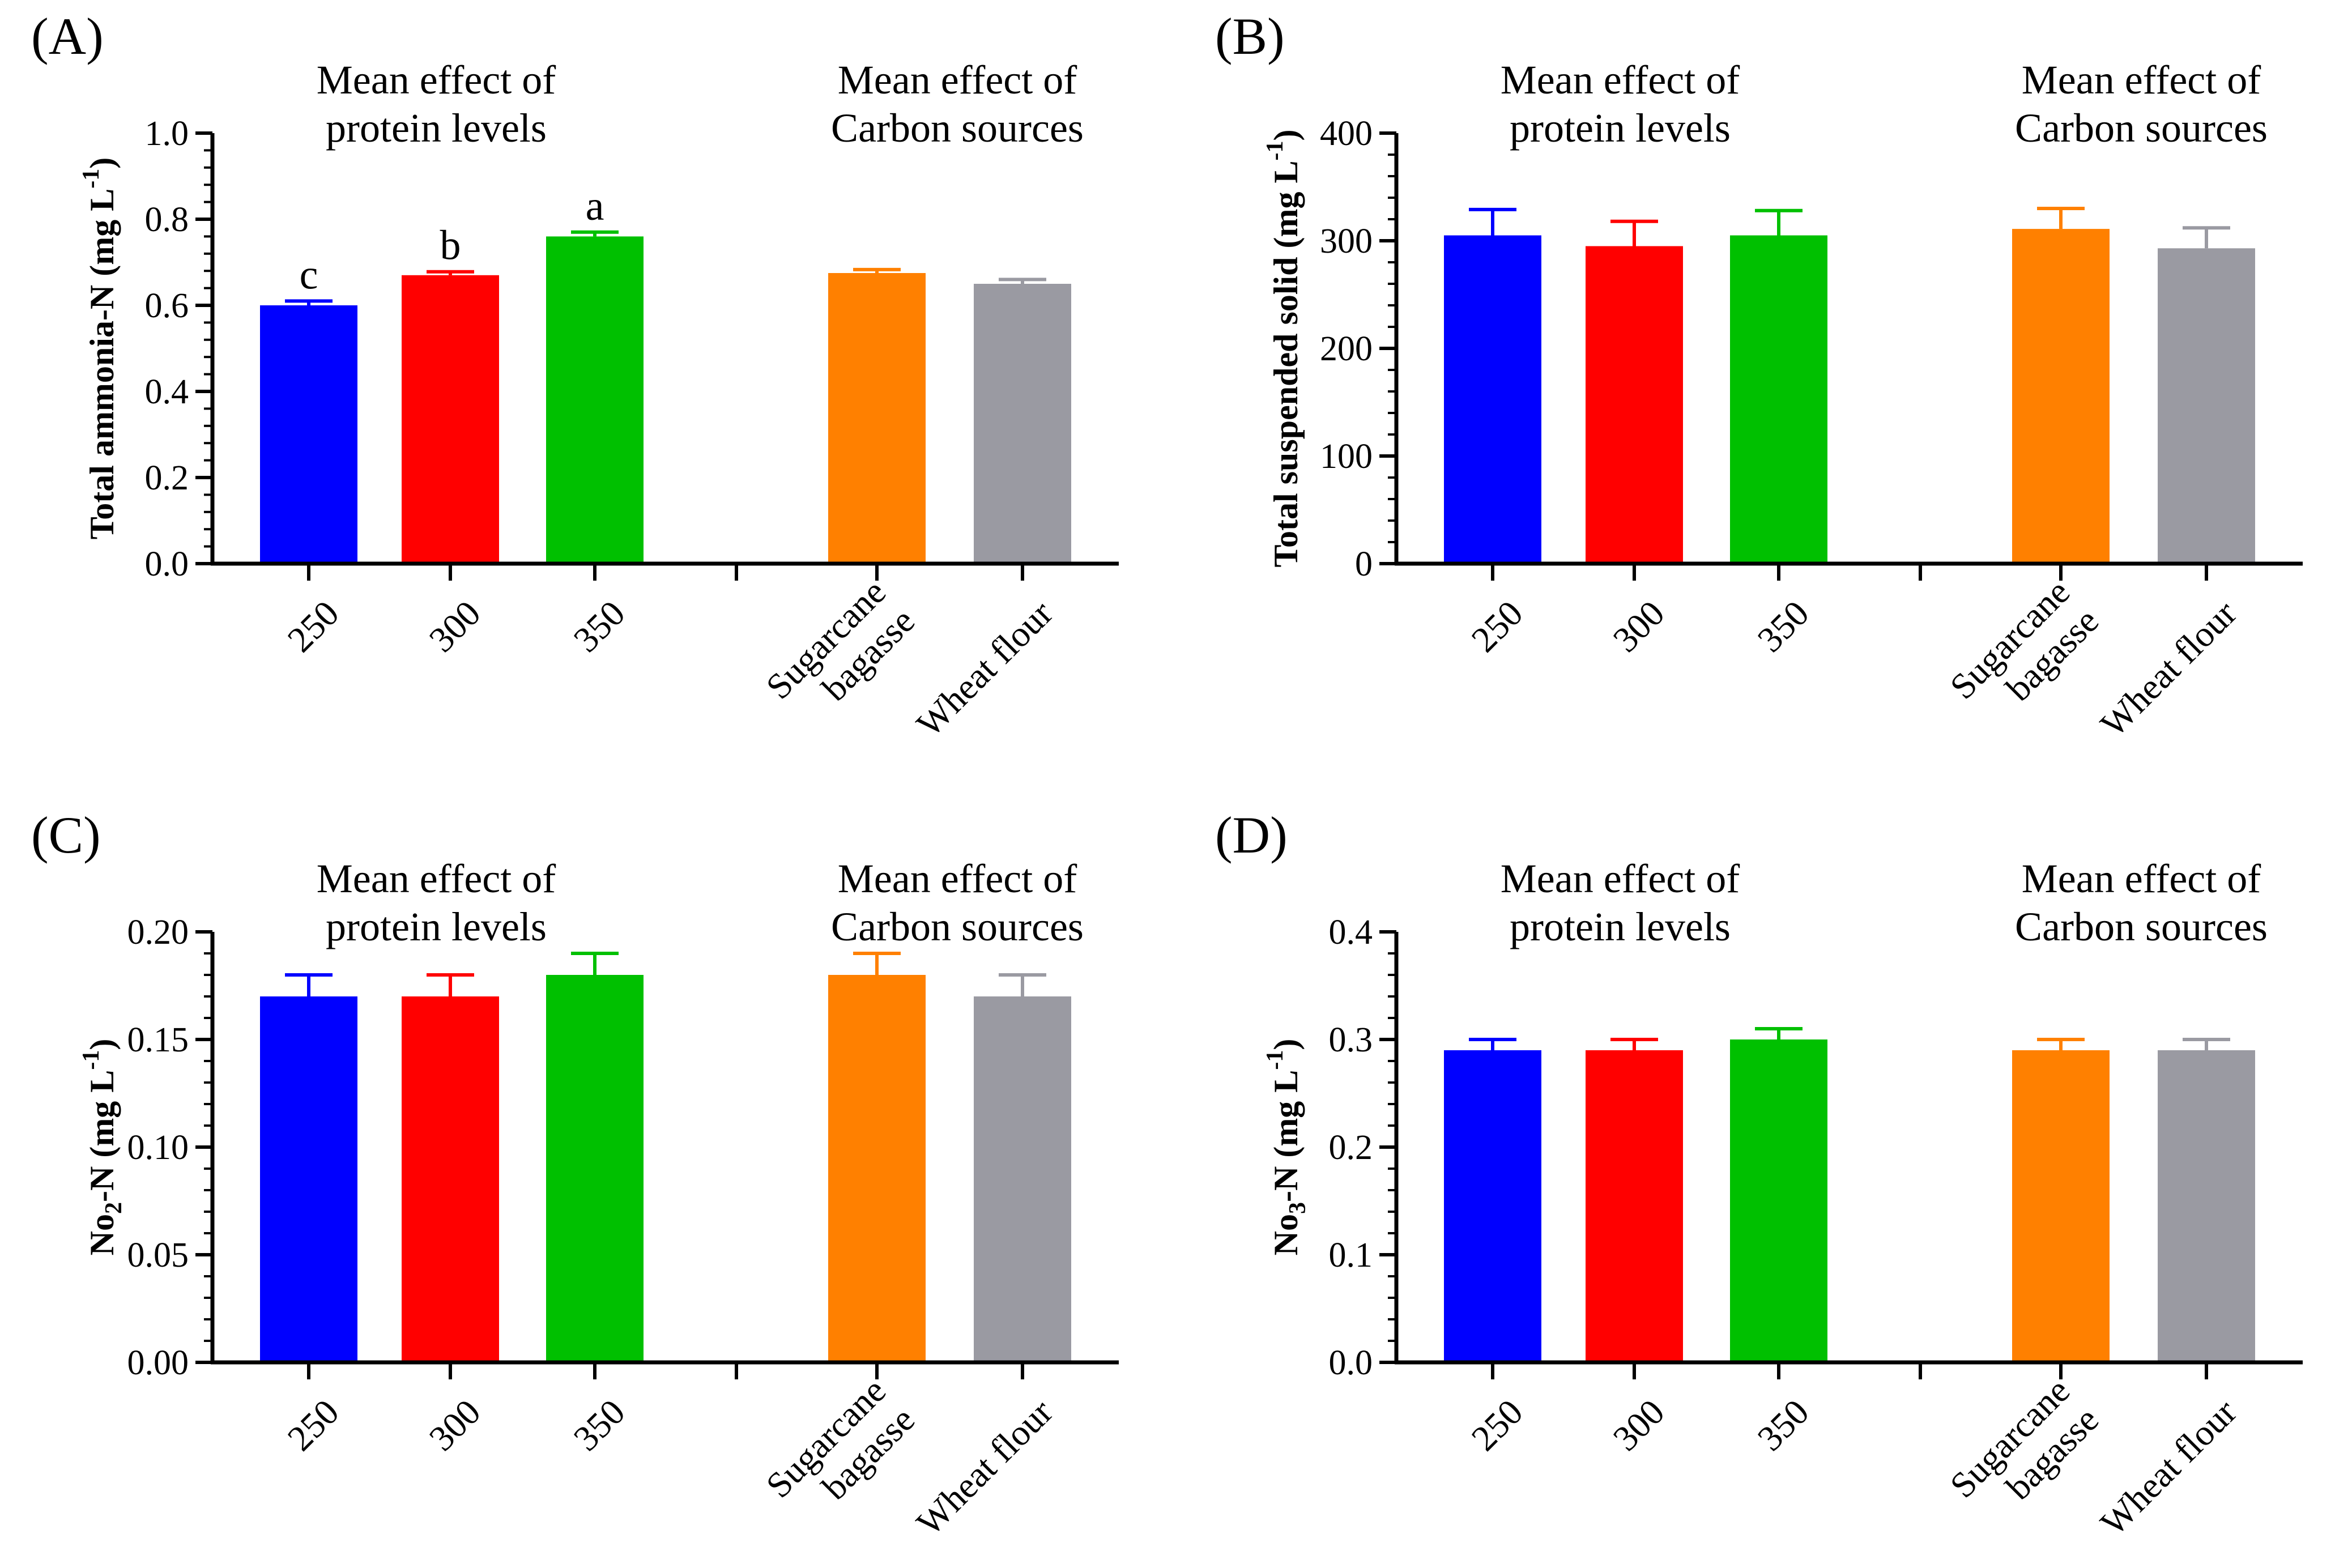  What do you see at coordinates (1283, 349) in the screenshot?
I see `y-axis-label: Total suspended solid (mg L-1)` at bounding box center [1283, 349].